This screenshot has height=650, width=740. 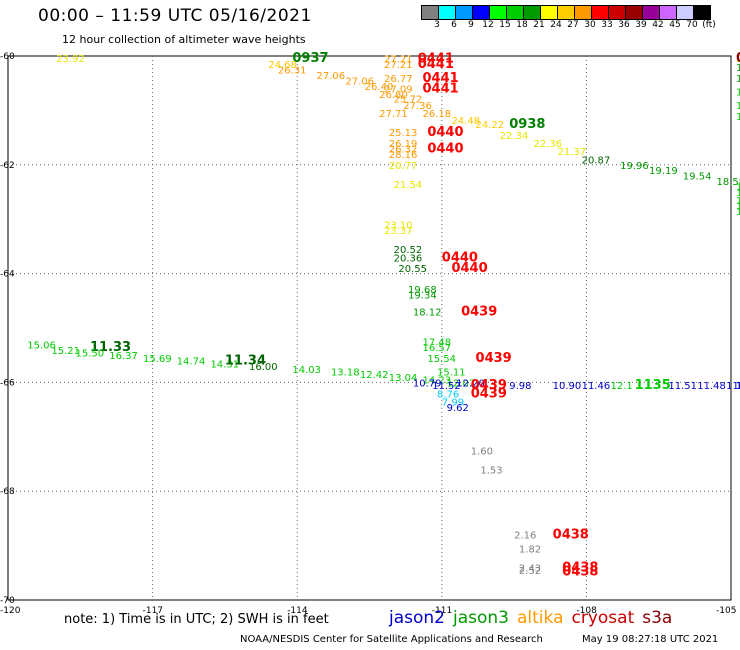 What do you see at coordinates (728, 182) in the screenshot?
I see `wave-height-value: 18.58` at bounding box center [728, 182].